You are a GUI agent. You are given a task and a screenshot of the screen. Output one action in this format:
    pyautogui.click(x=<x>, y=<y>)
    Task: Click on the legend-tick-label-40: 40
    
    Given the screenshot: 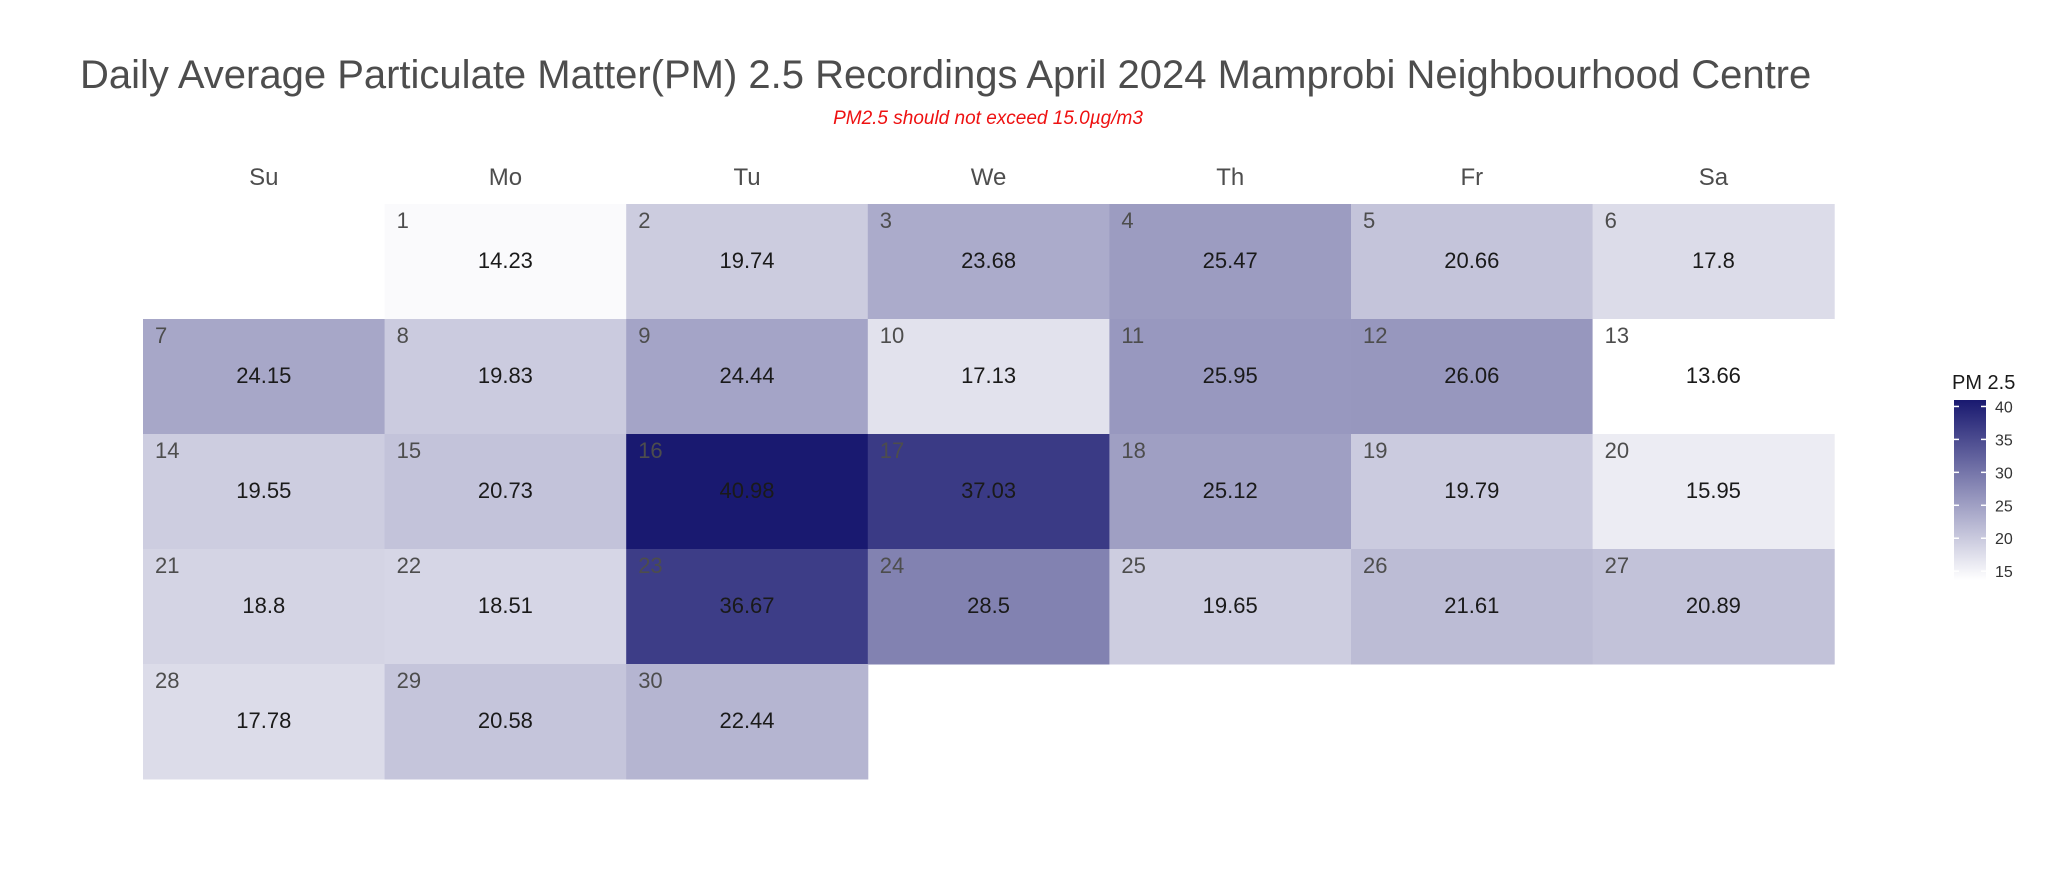 What is the action you would take?
    pyautogui.click(x=2004, y=407)
    